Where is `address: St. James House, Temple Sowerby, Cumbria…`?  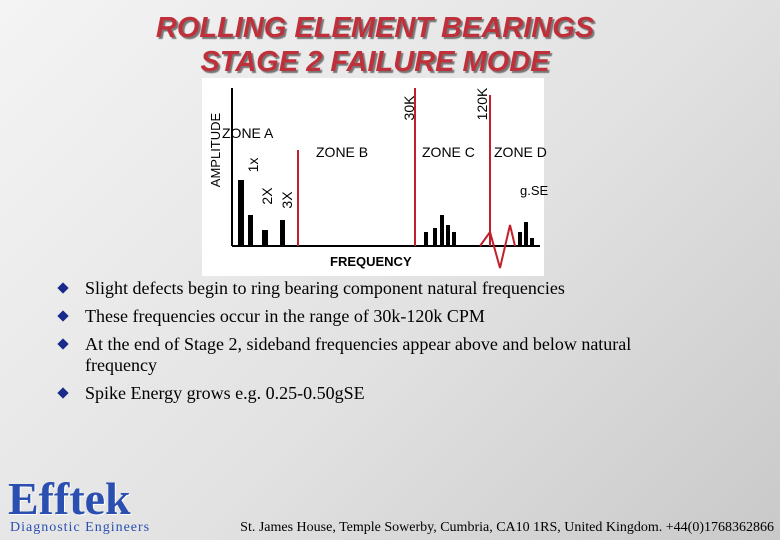 address: St. James House, Temple Sowerby, Cumbria… is located at coordinates (507, 527).